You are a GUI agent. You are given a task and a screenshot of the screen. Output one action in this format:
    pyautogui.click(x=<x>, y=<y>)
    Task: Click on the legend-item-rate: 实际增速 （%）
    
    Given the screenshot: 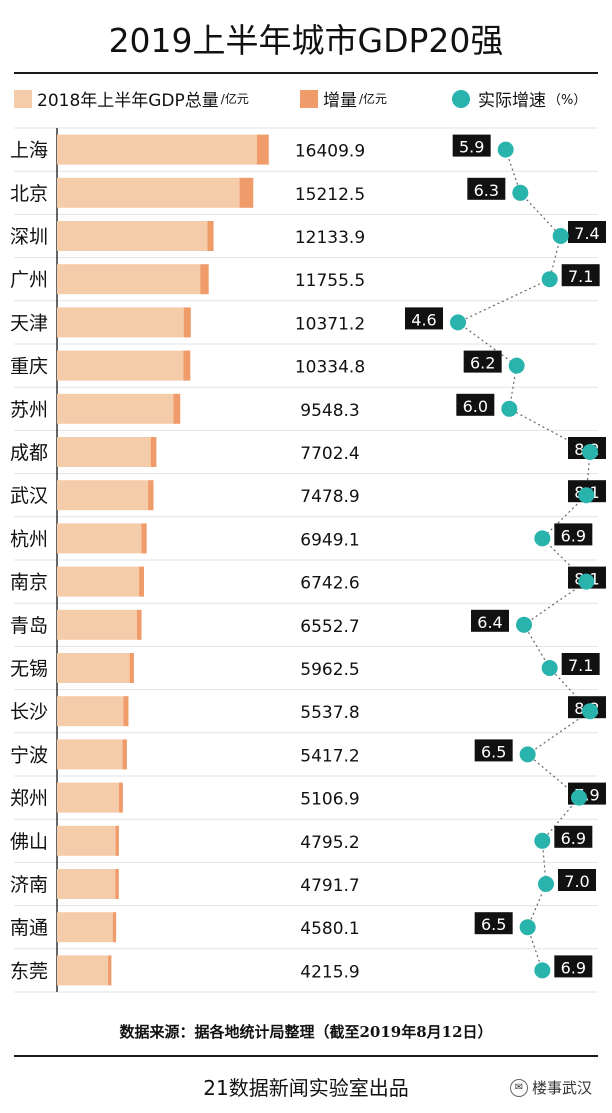 What is the action you would take?
    pyautogui.click(x=519, y=98)
    